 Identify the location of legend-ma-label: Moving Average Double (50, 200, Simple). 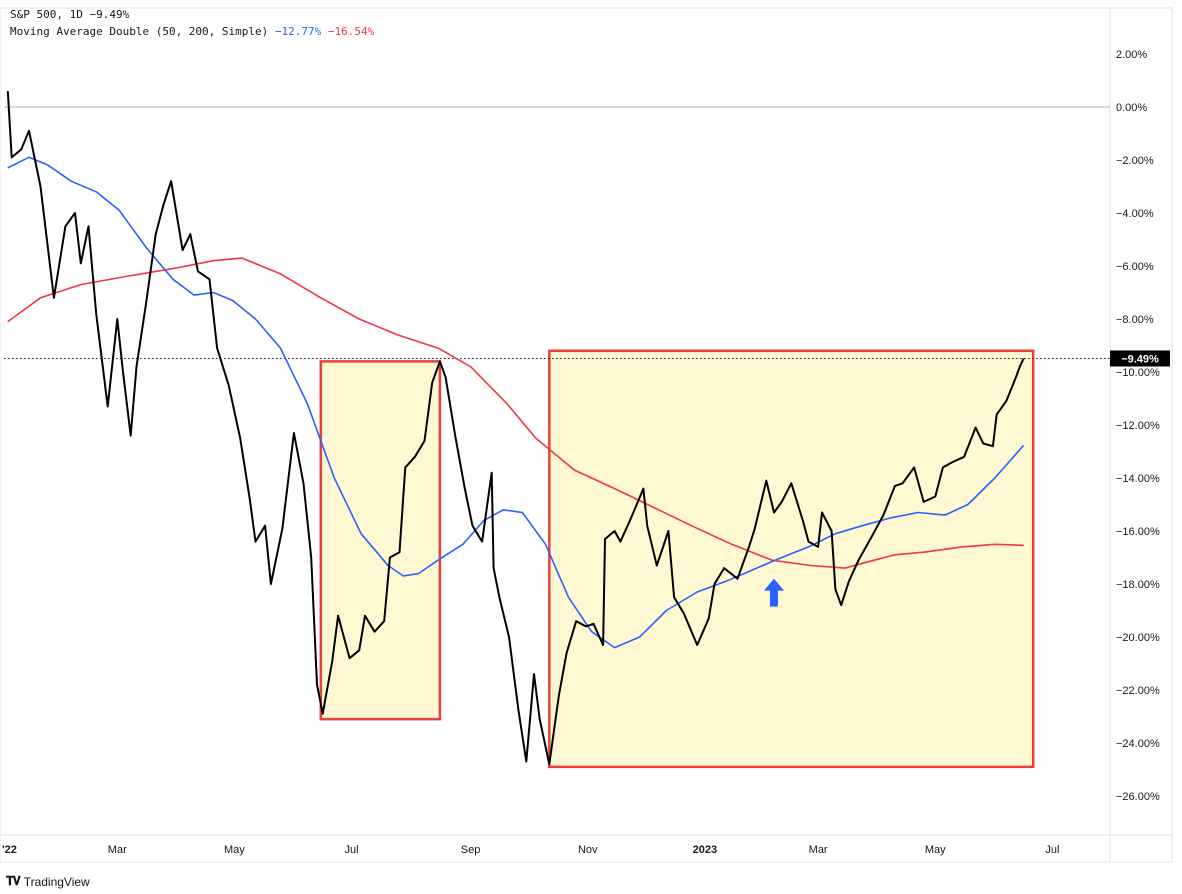
(139, 31).